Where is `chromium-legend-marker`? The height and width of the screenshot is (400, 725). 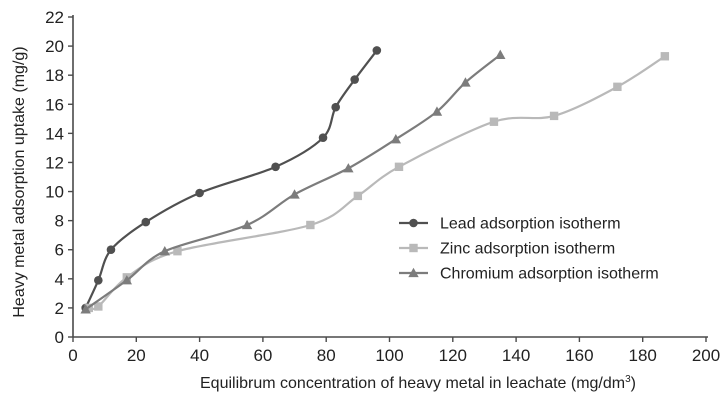 chromium-legend-marker is located at coordinates (413, 272).